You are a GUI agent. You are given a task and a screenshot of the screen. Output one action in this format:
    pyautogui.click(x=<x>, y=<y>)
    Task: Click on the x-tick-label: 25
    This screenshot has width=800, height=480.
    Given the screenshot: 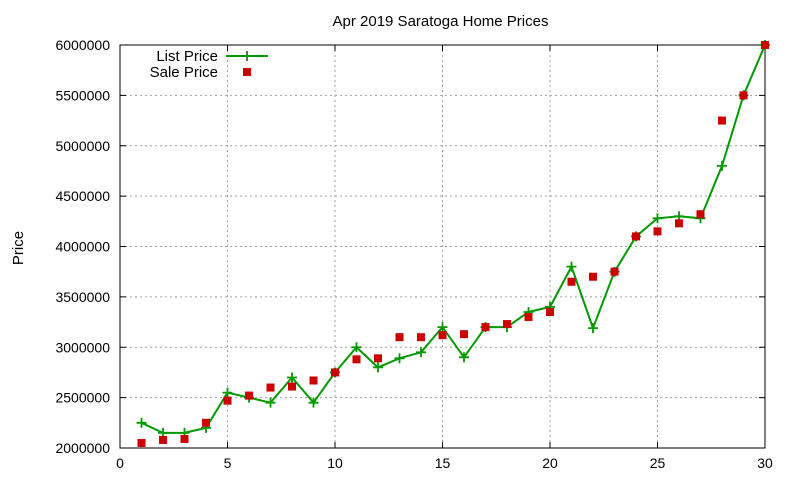 What is the action you would take?
    pyautogui.click(x=658, y=463)
    